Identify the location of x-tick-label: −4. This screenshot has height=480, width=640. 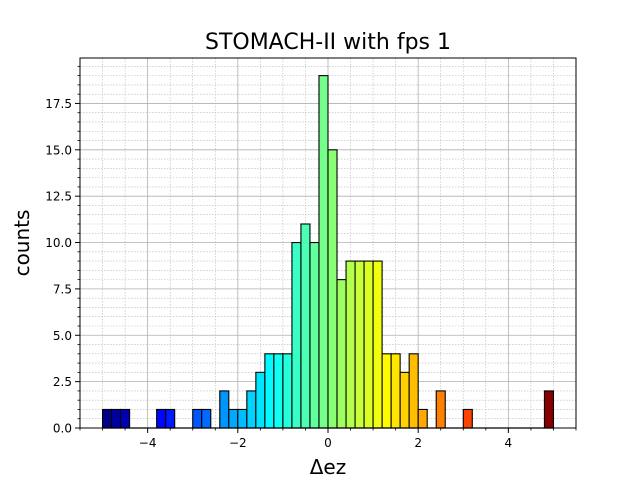
(148, 443).